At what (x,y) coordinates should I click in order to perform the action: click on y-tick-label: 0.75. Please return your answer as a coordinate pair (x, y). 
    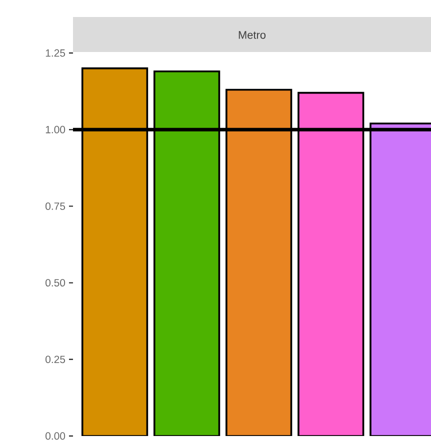
    Looking at the image, I should click on (56, 206).